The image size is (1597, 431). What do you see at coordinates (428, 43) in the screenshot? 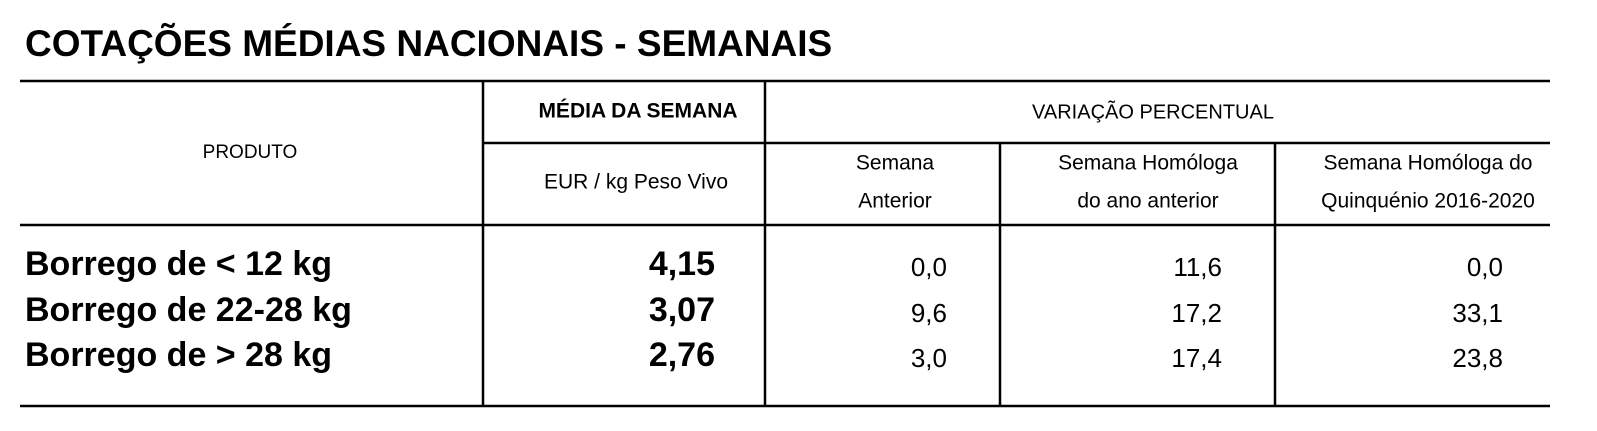
I see `title: COTAÇÕES MÉDIAS NACIONAIS - SEMANAIS` at bounding box center [428, 43].